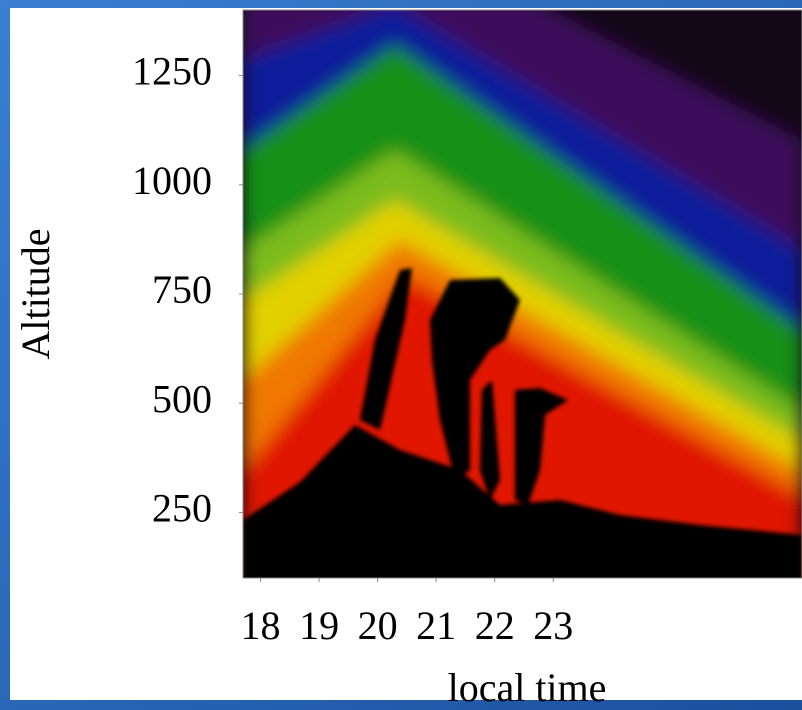 Image resolution: width=802 pixels, height=710 pixels. I want to click on x-axis-label: local time, so click(527, 687).